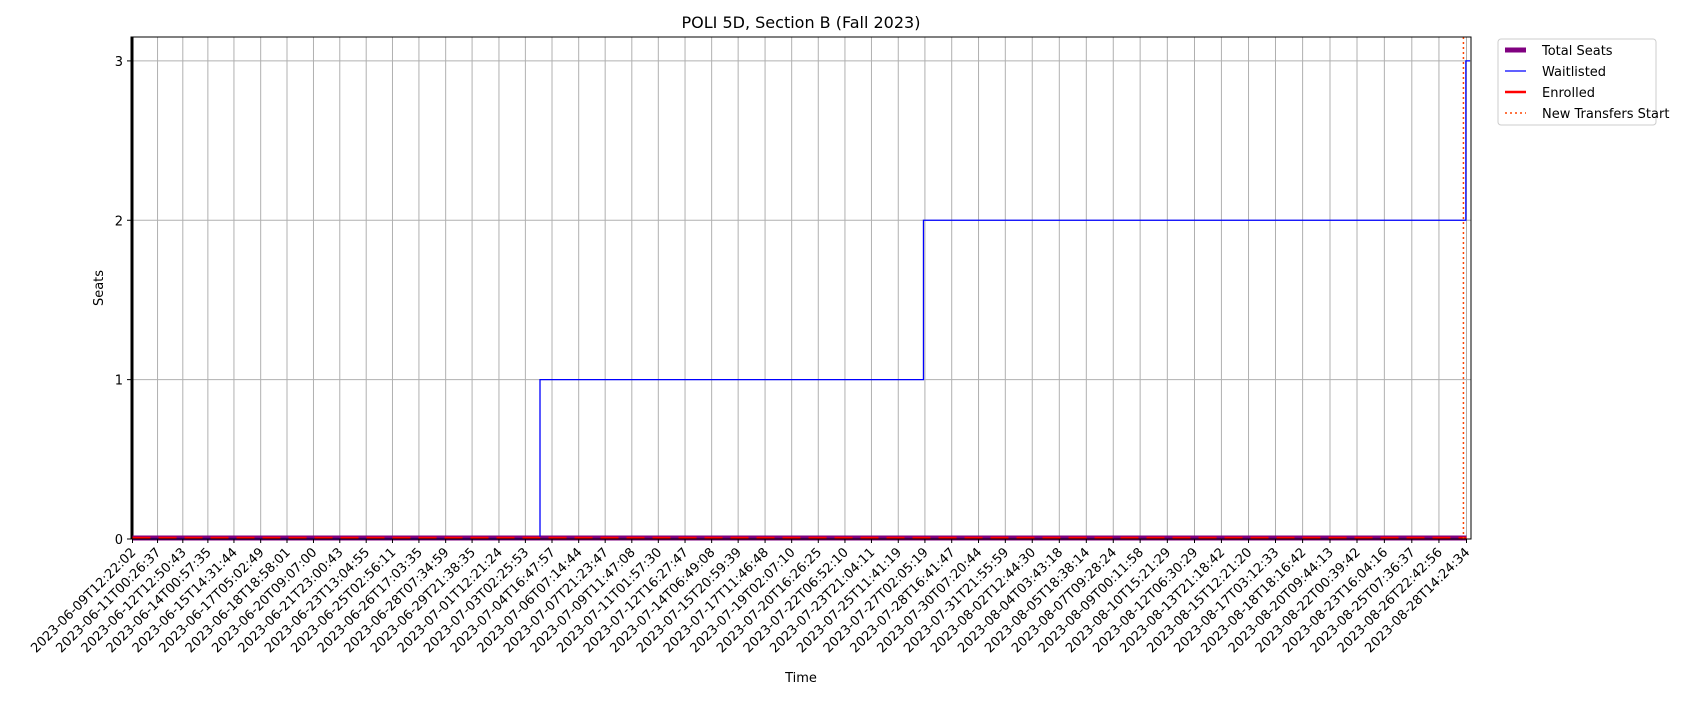 The image size is (1700, 704). I want to click on y-axis-label: Seats, so click(99, 288).